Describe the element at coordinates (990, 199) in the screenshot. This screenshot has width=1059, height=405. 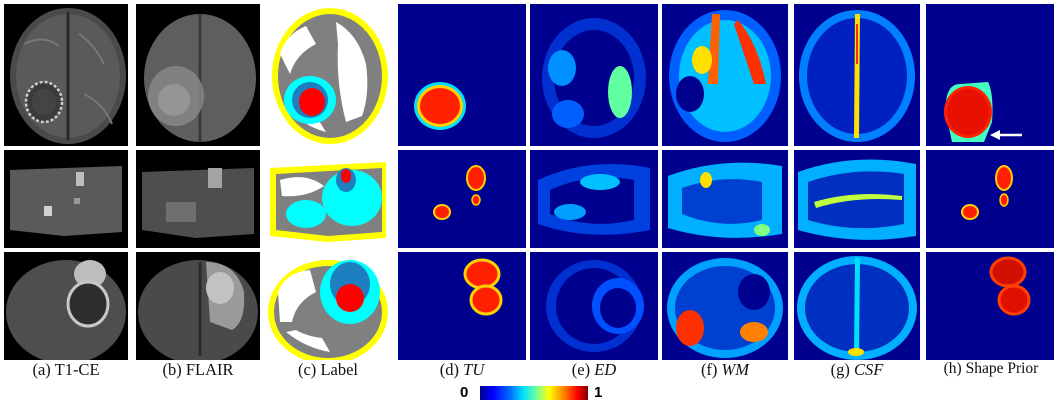
I see `panel-h-row2-shape-prior-map` at that location.